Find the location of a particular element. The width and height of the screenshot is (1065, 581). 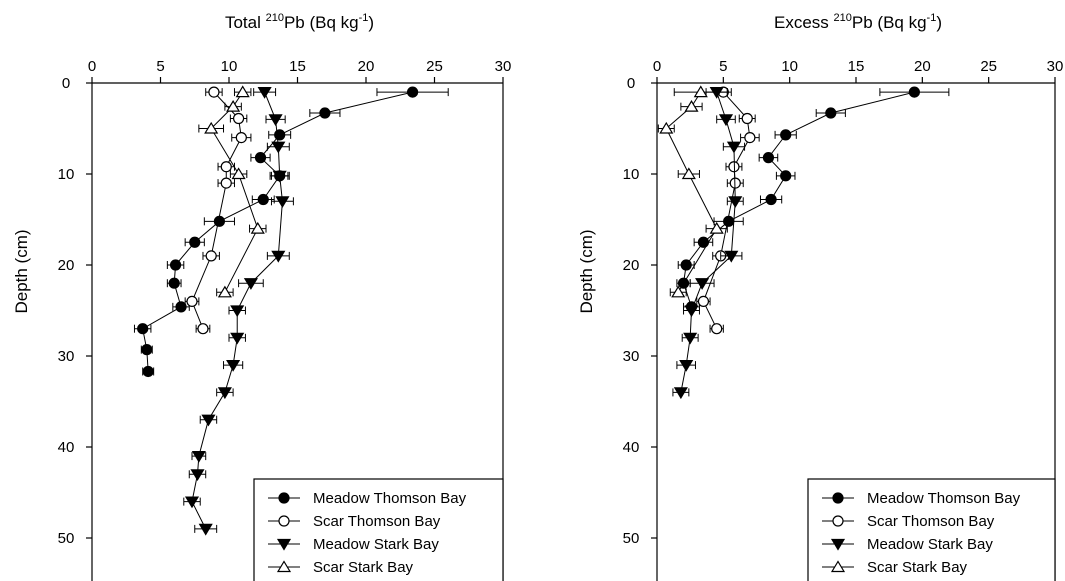

legend-entry: Scar Stark Bay is located at coordinates (917, 567).